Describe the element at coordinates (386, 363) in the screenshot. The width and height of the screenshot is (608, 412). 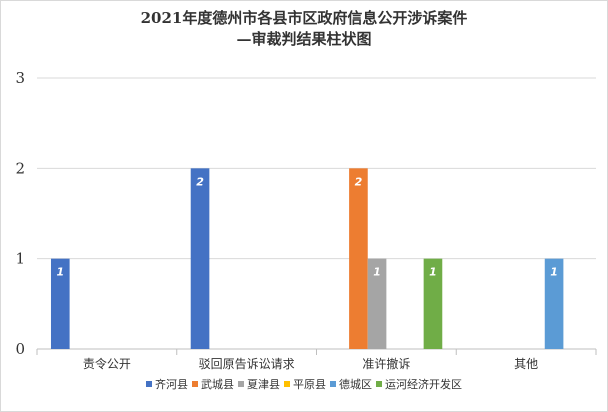
I see `category-label-2: 准许撤诉` at that location.